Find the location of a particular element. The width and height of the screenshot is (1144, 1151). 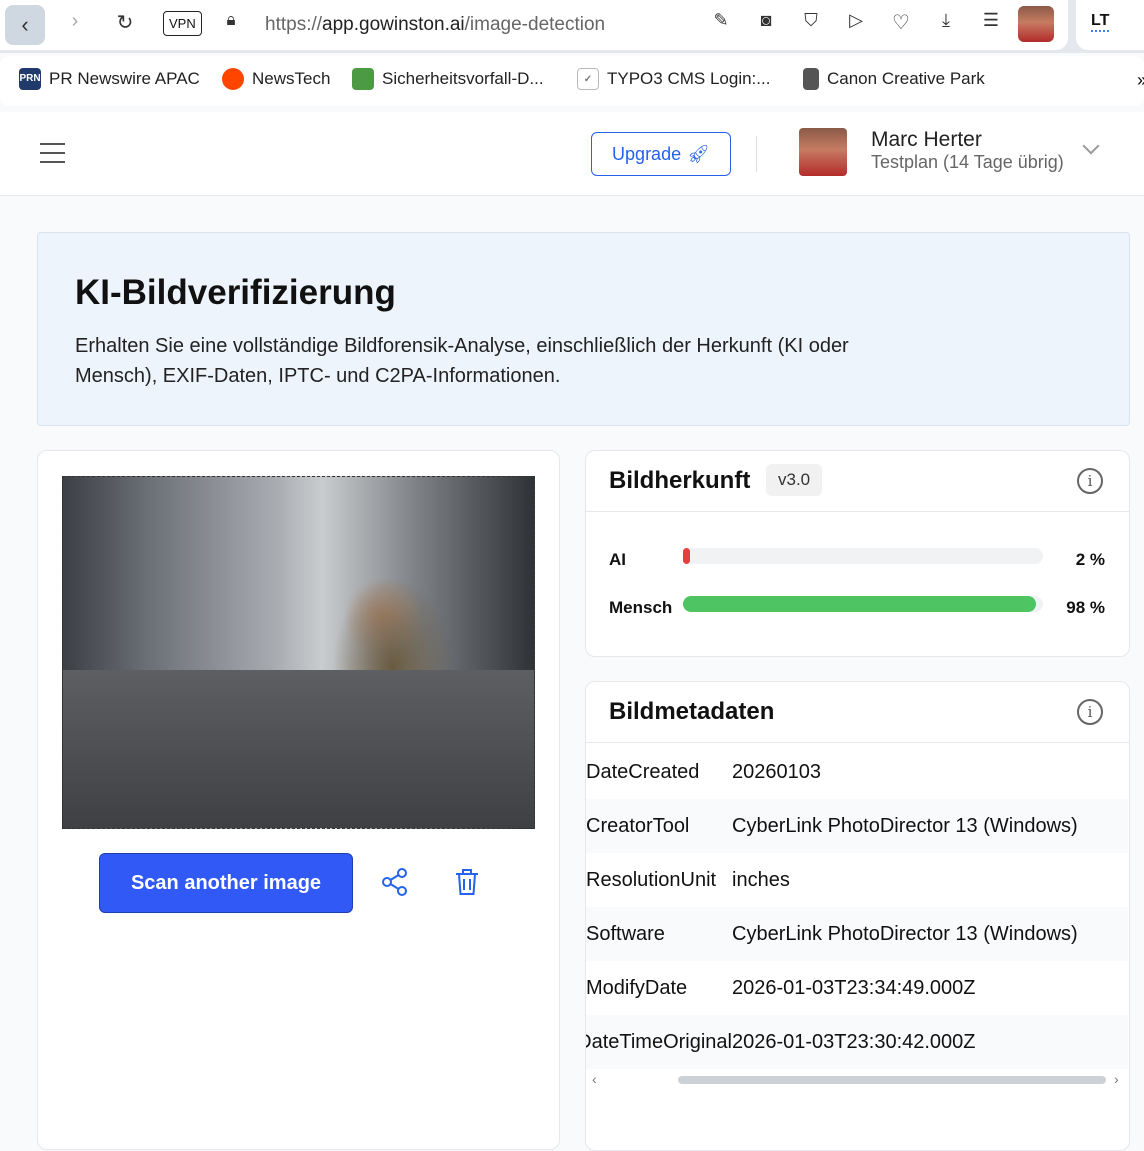

origin-label-1: Mensch is located at coordinates (641, 607).